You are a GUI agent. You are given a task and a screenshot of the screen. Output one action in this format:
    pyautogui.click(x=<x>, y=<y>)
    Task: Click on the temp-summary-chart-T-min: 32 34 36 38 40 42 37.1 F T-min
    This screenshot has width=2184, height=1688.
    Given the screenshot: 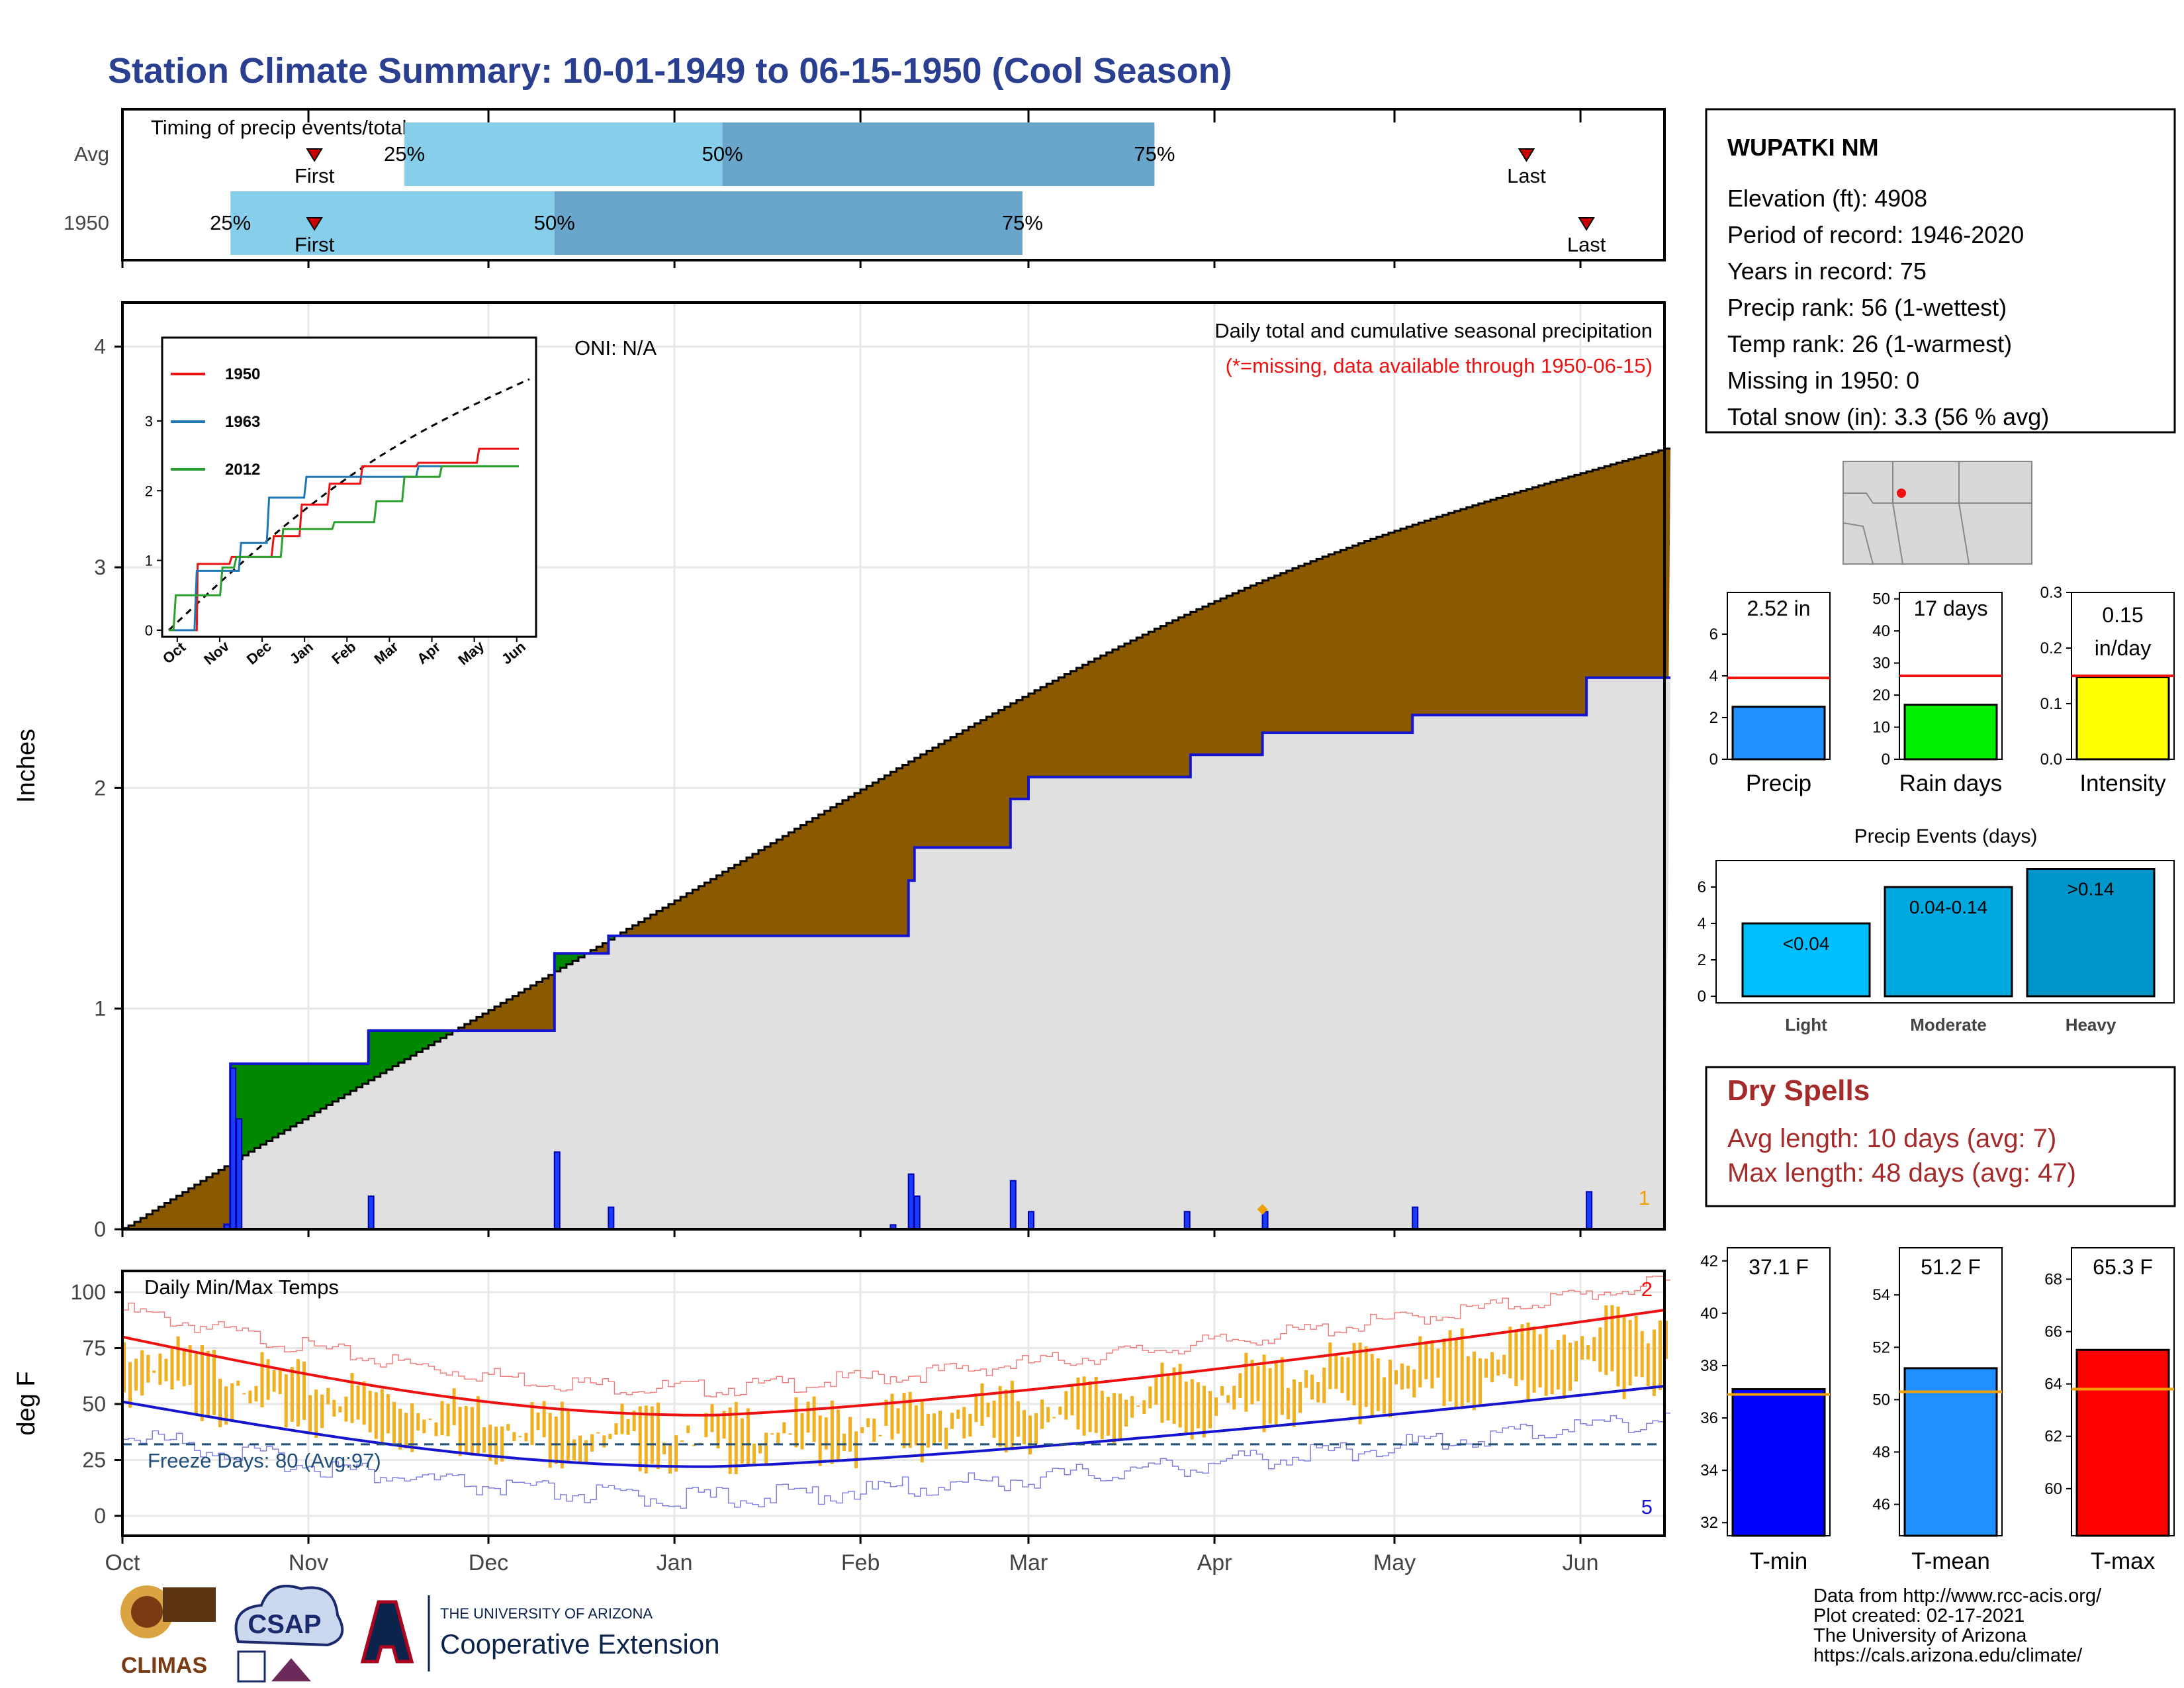 What is the action you would take?
    pyautogui.click(x=1766, y=1410)
    